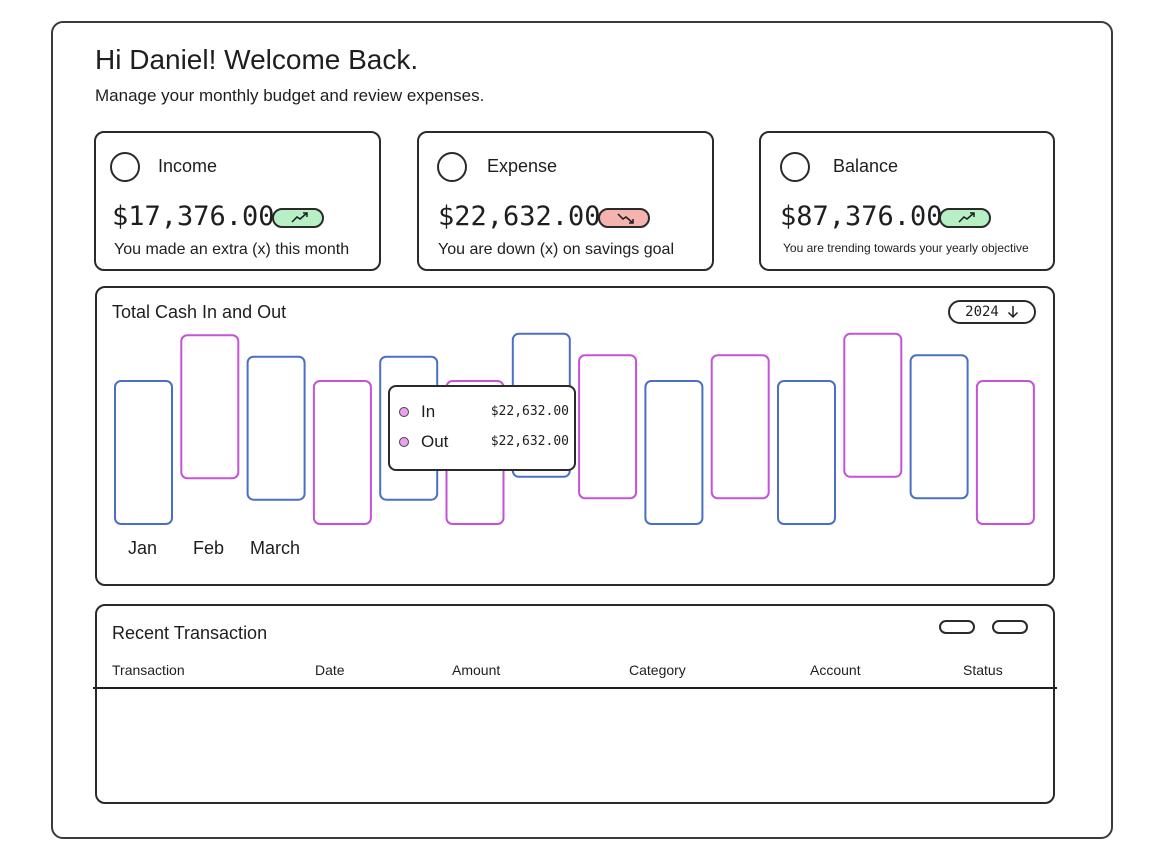  I want to click on tooltip-row-out: Out $22,632.00, so click(484, 442).